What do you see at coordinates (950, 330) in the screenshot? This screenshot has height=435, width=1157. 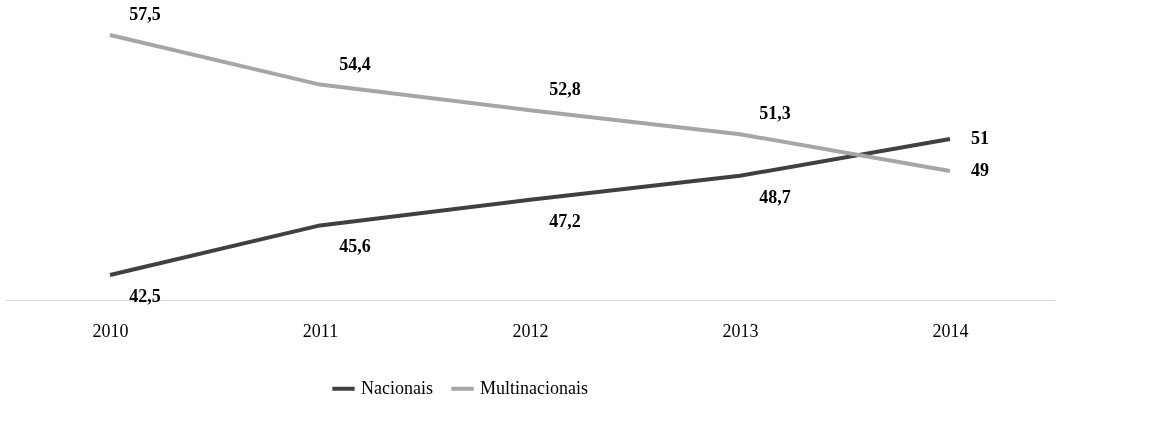 I see `x-tick-label: 2014` at bounding box center [950, 330].